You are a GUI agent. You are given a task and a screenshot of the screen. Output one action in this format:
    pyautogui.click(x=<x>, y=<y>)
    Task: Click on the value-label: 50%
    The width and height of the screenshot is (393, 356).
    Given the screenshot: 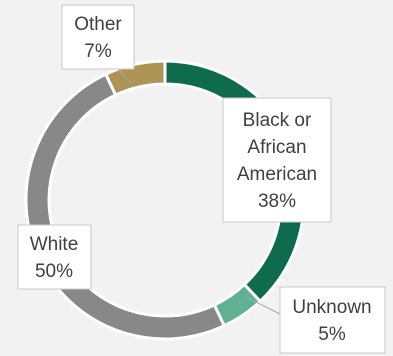 What is the action you would take?
    pyautogui.click(x=54, y=271)
    